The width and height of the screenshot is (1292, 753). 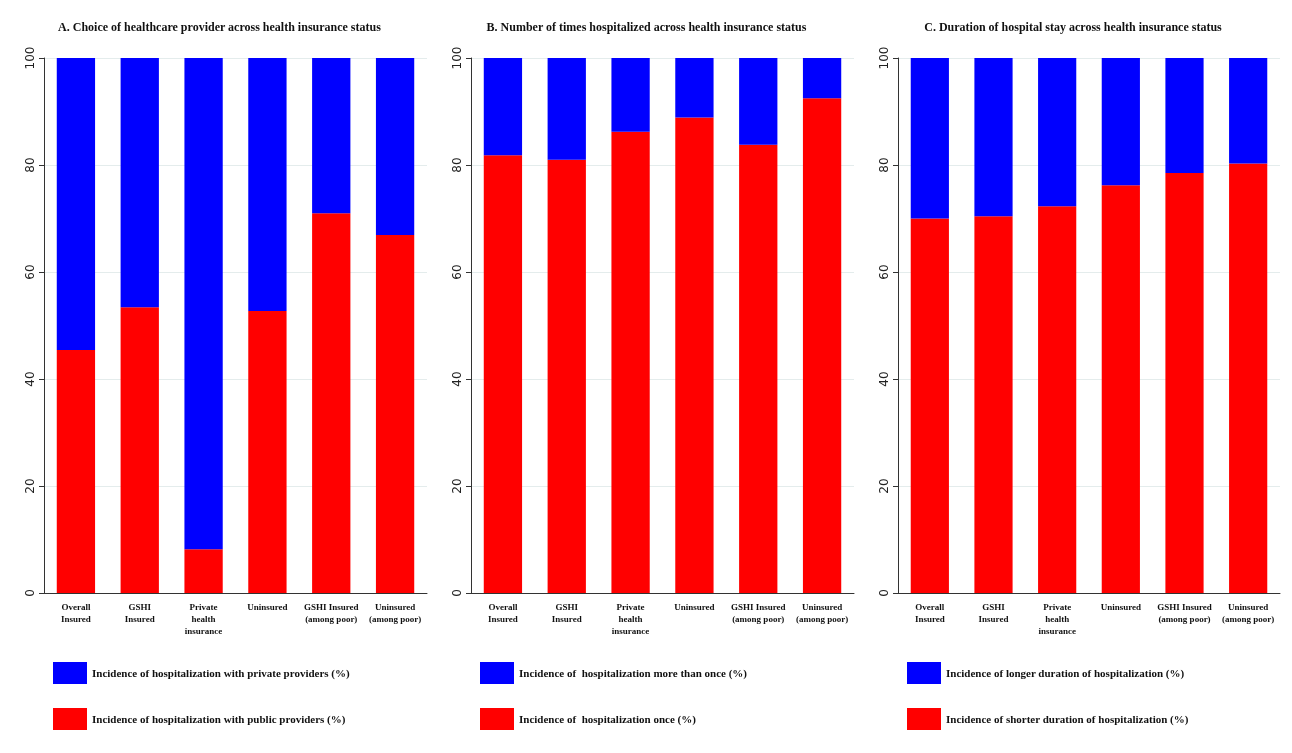 I want to click on legend-label: Incidence of hospitalization with private providers (%), so click(x=221, y=673).